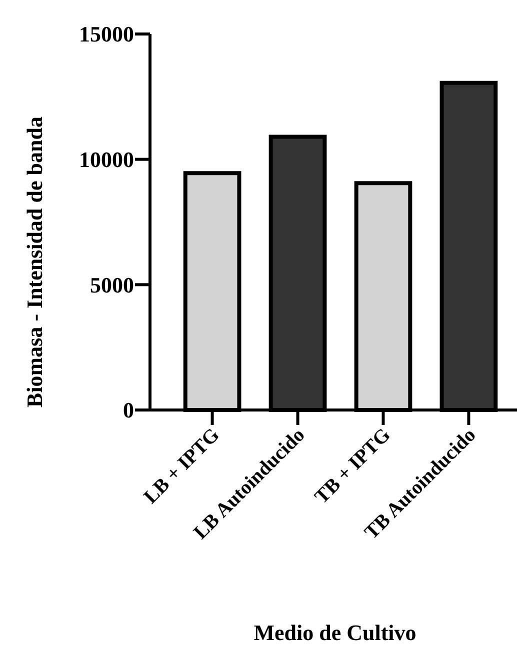 This screenshot has height=651, width=517. Describe the element at coordinates (106, 159) in the screenshot. I see `y-tick-label: 10000` at that location.